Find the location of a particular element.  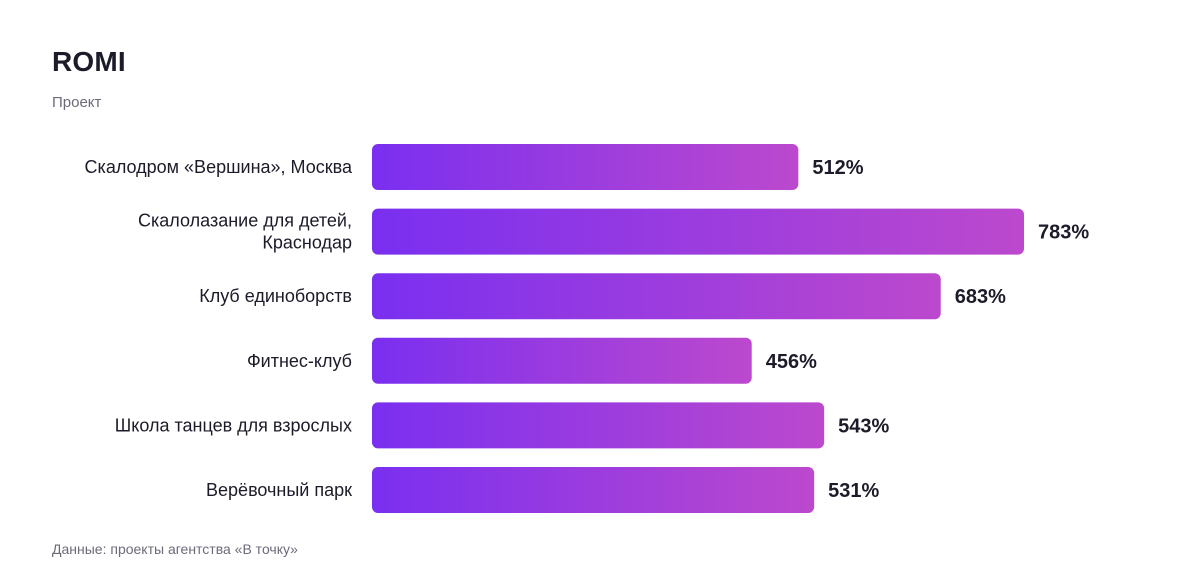

category-label-line: Школа танцев для взрослых is located at coordinates (233, 425).